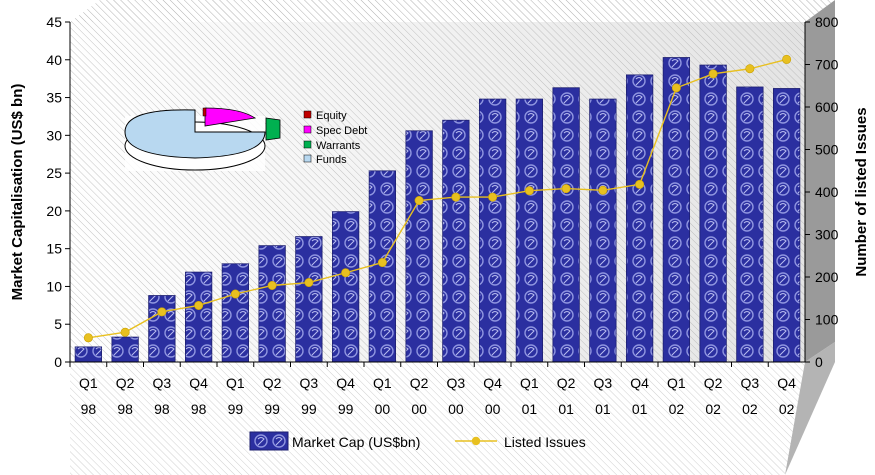 This screenshot has height=475, width=875. What do you see at coordinates (476, 441) in the screenshot?
I see `legend-line-marker` at bounding box center [476, 441].